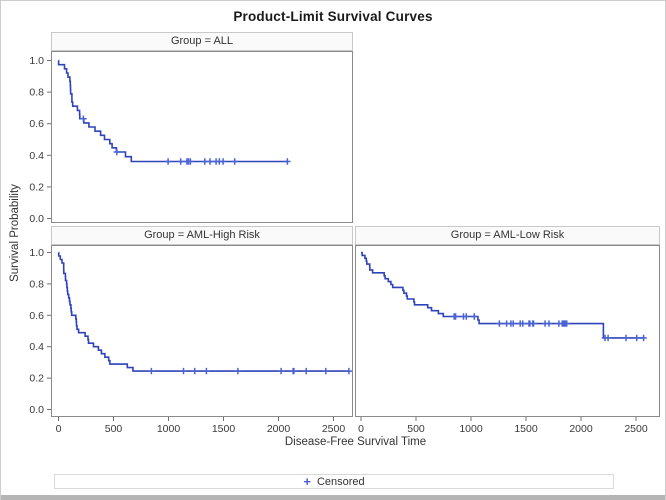 The height and width of the screenshot is (500, 666). What do you see at coordinates (15, 233) in the screenshot?
I see `y-axis-title: Survival Probability` at bounding box center [15, 233].